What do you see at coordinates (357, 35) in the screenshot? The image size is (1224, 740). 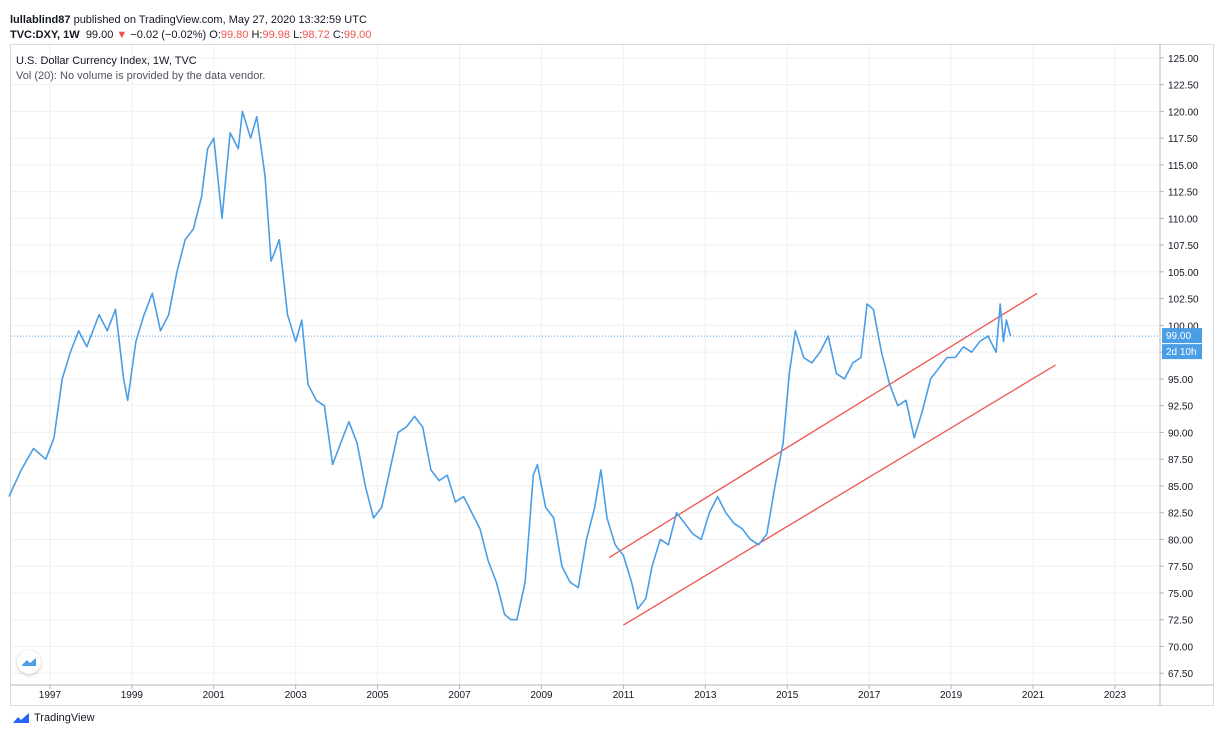 I see `close-value: 99.00` at bounding box center [357, 35].